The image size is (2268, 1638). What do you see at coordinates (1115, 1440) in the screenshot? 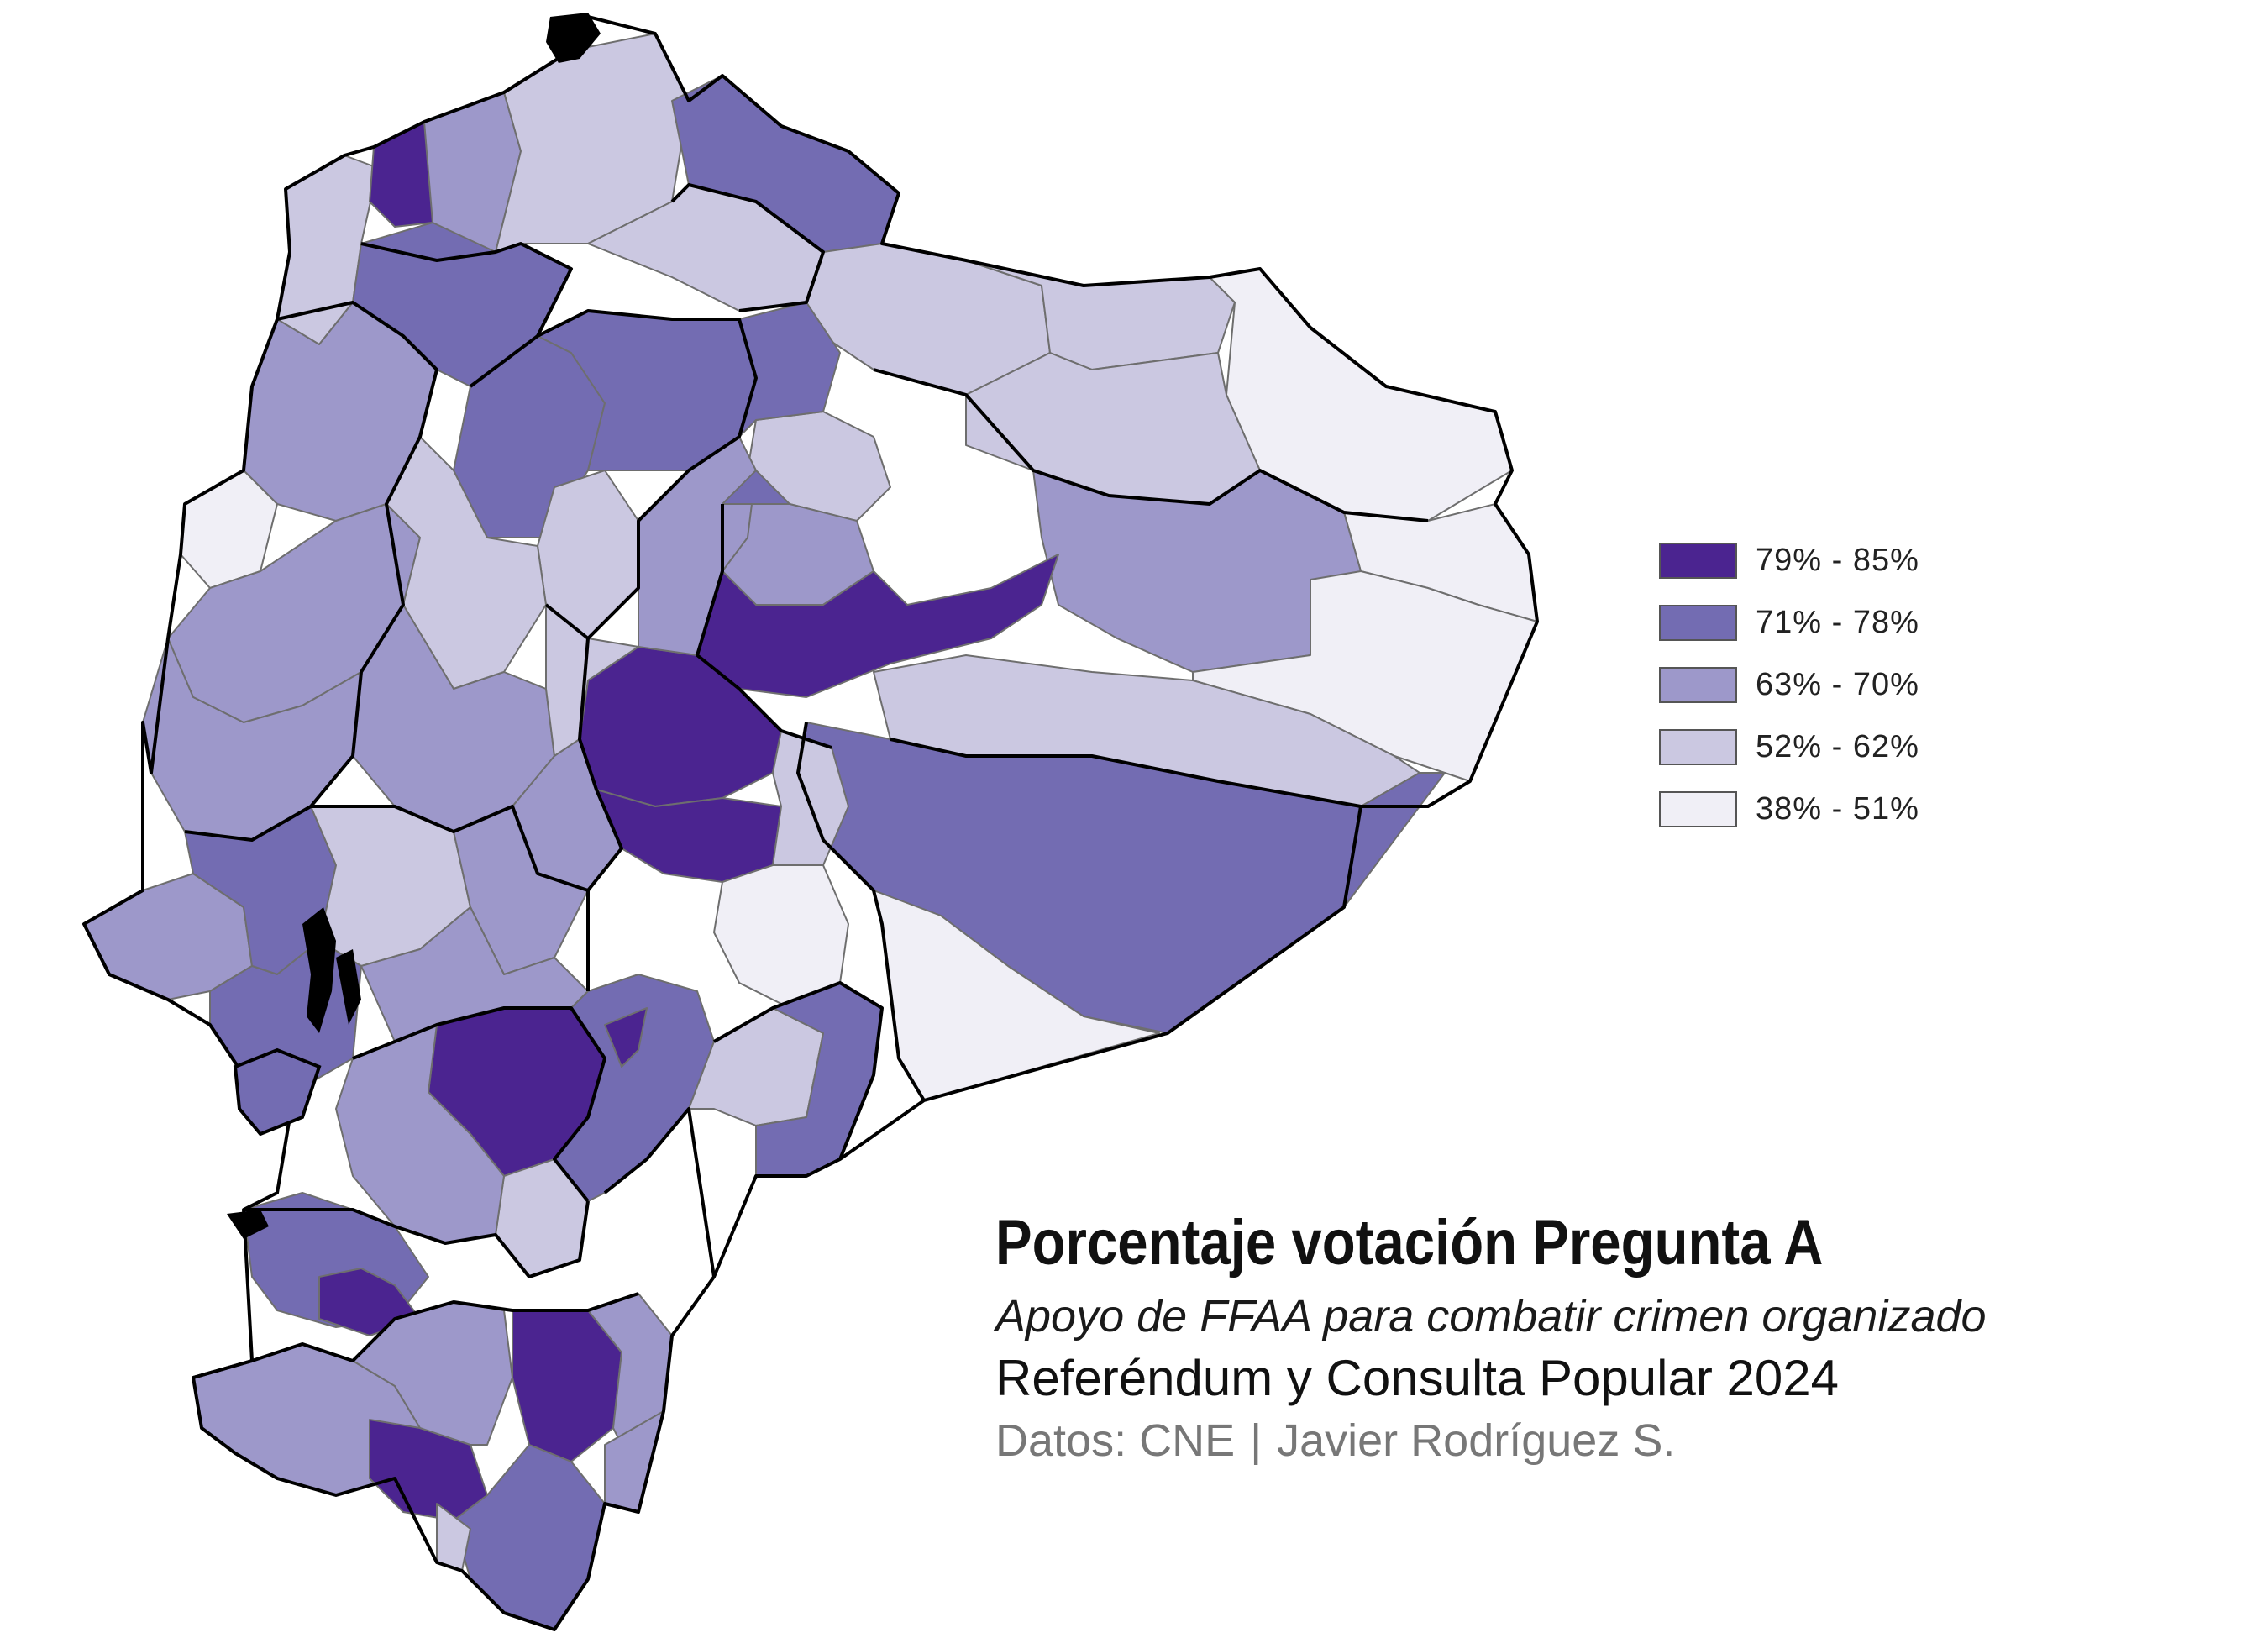
I see `credits-source: Datos: CNE` at bounding box center [1115, 1440].